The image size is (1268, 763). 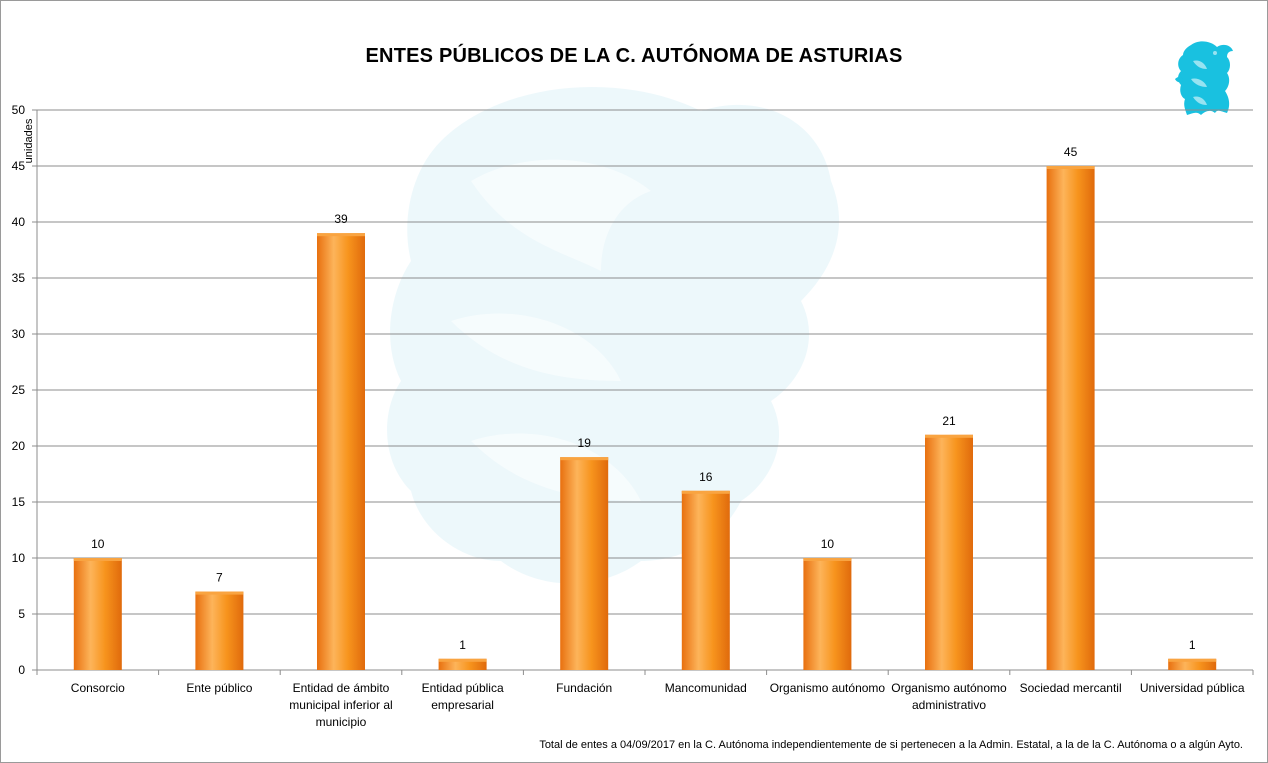 I want to click on data-label: 19, so click(x=585, y=443).